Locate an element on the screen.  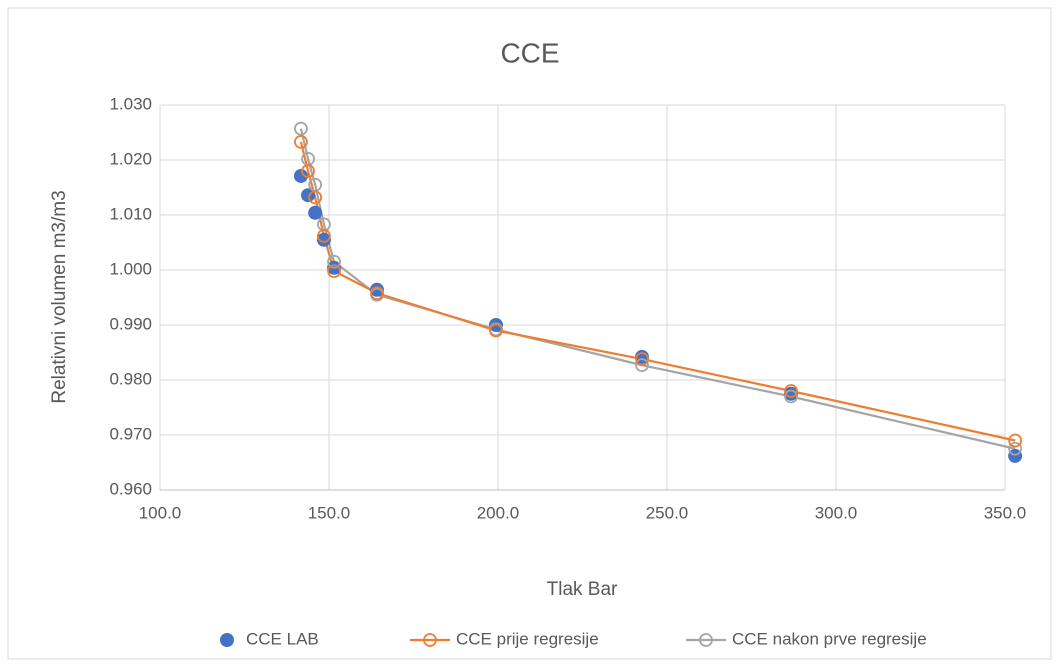
x-tick-label: 250.0 is located at coordinates (667, 512).